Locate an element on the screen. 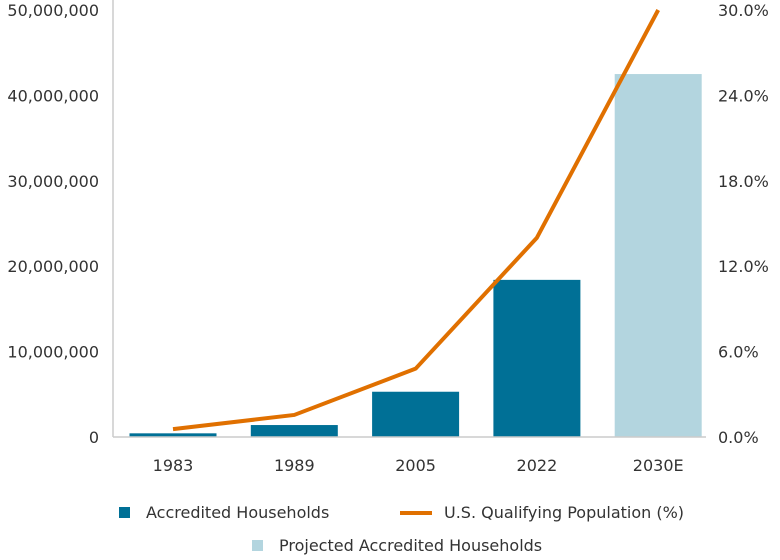  bar-2022 is located at coordinates (537, 358).